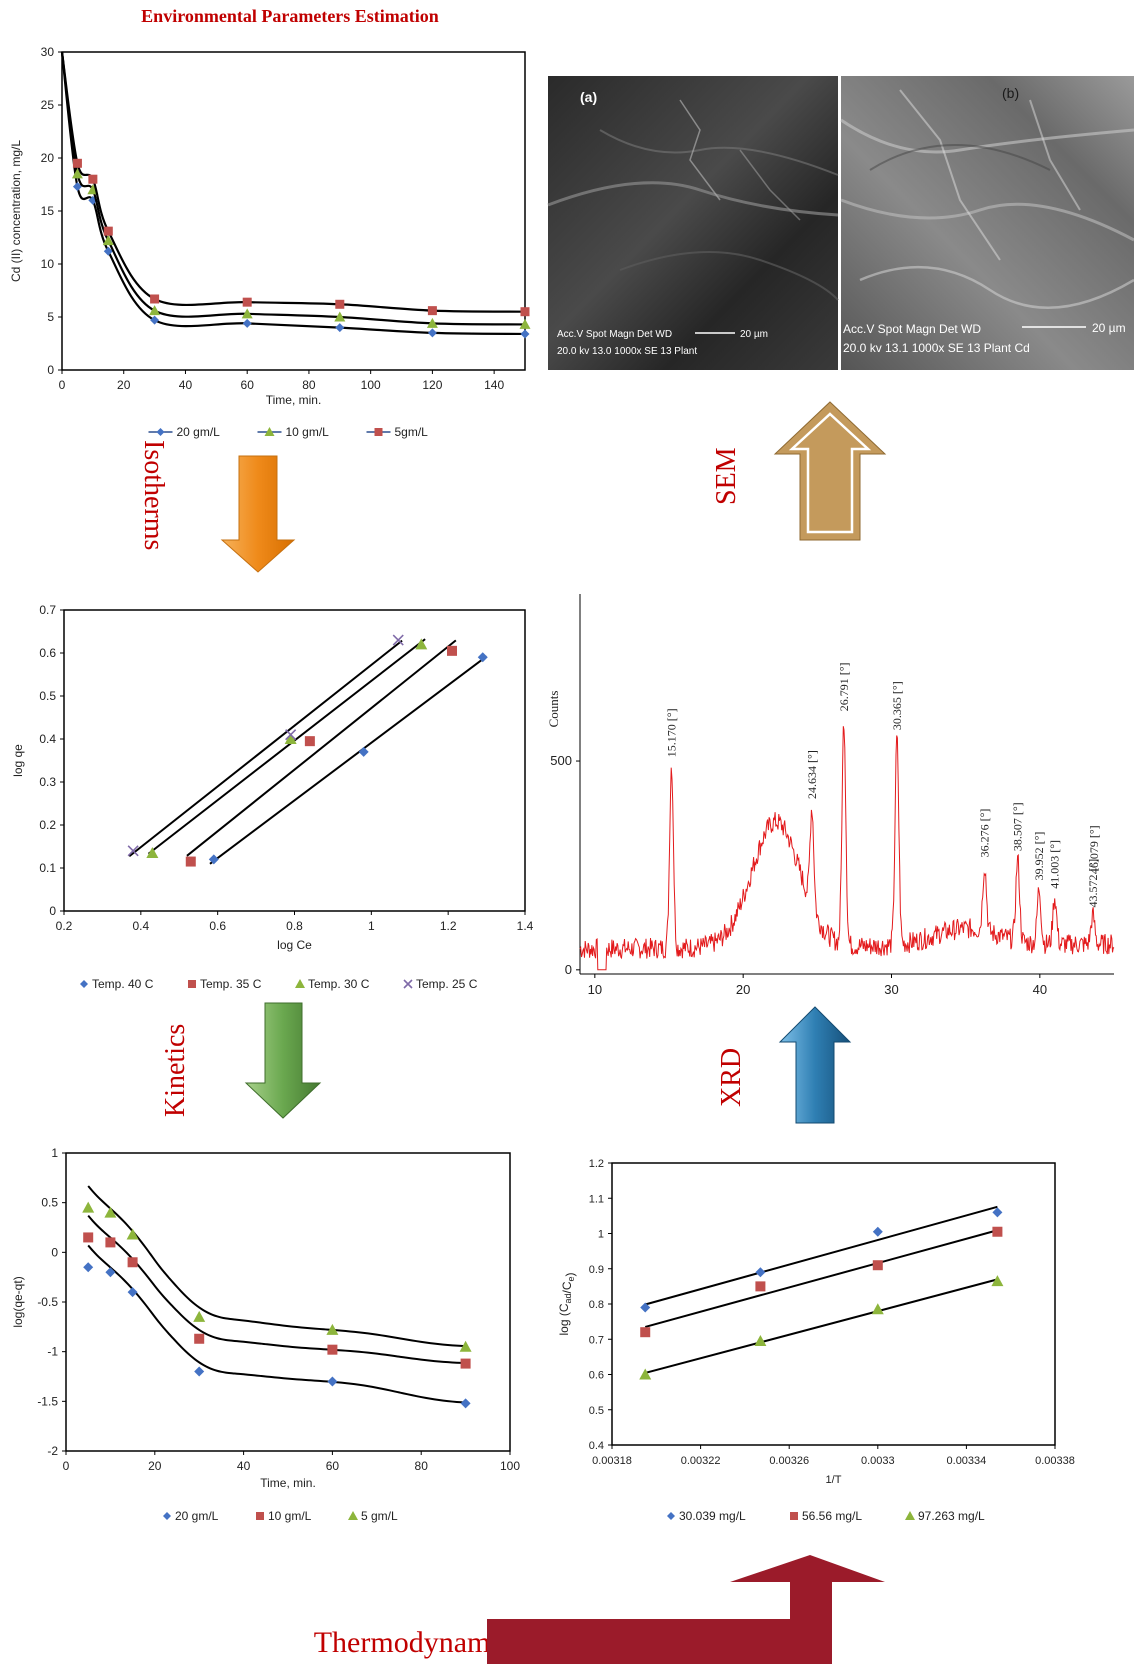 This screenshot has width=1134, height=1664. I want to click on legend-entry: 5gm/L, so click(397, 432).